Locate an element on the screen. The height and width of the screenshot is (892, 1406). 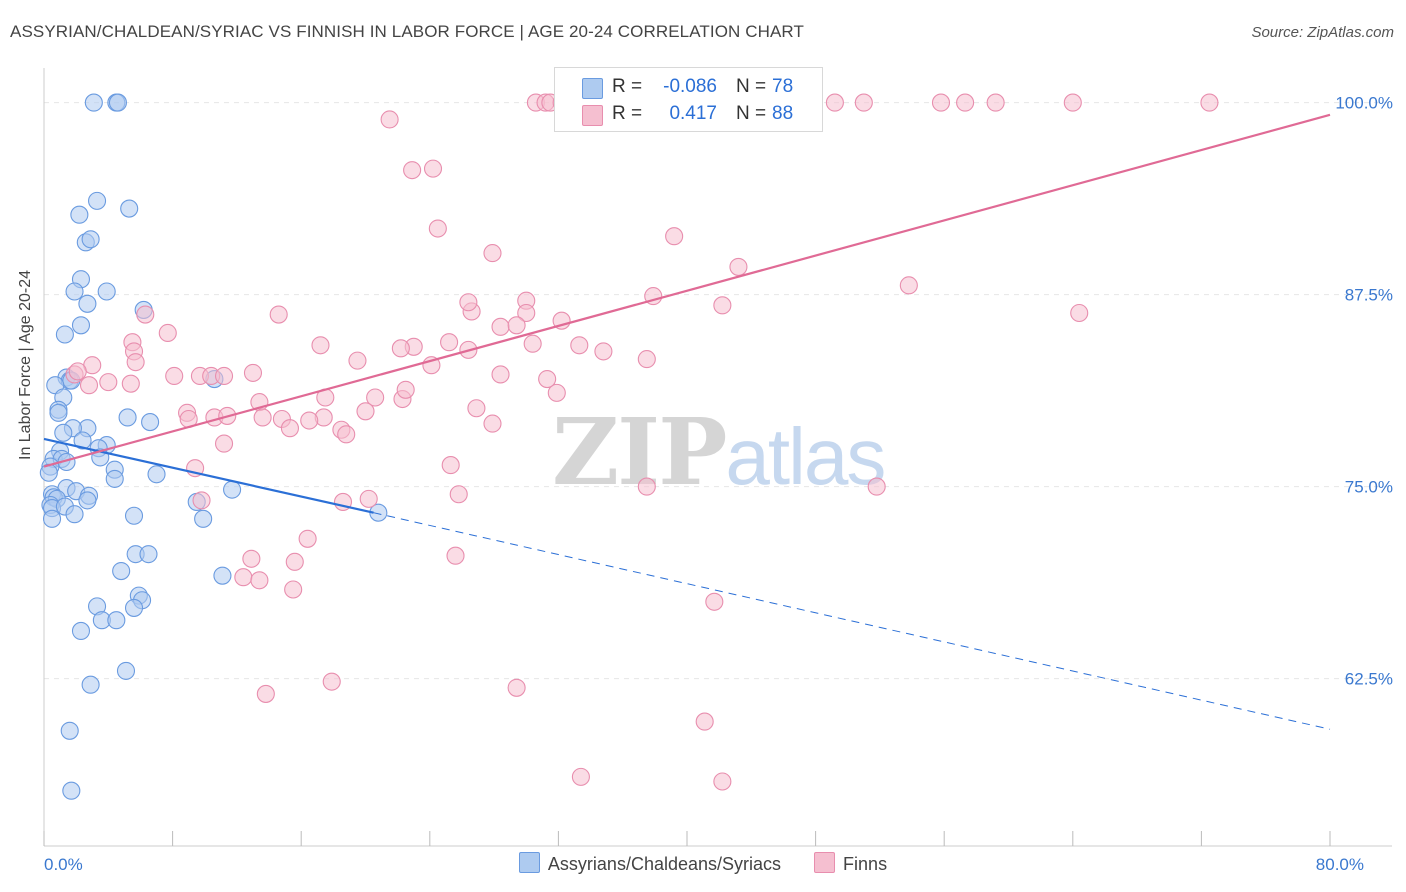
source-label: Source: ZipAtlas.com is located at coordinates (1322, 32).